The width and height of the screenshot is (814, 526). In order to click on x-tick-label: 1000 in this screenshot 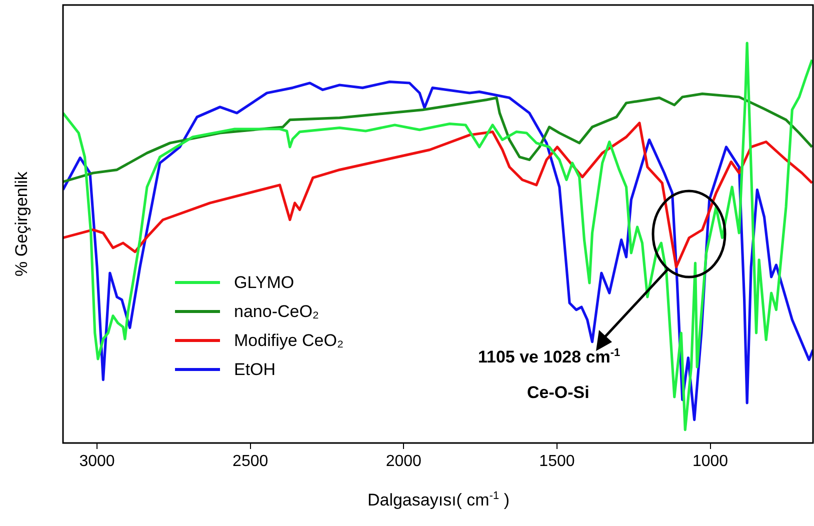, I will do `click(710, 461)`.